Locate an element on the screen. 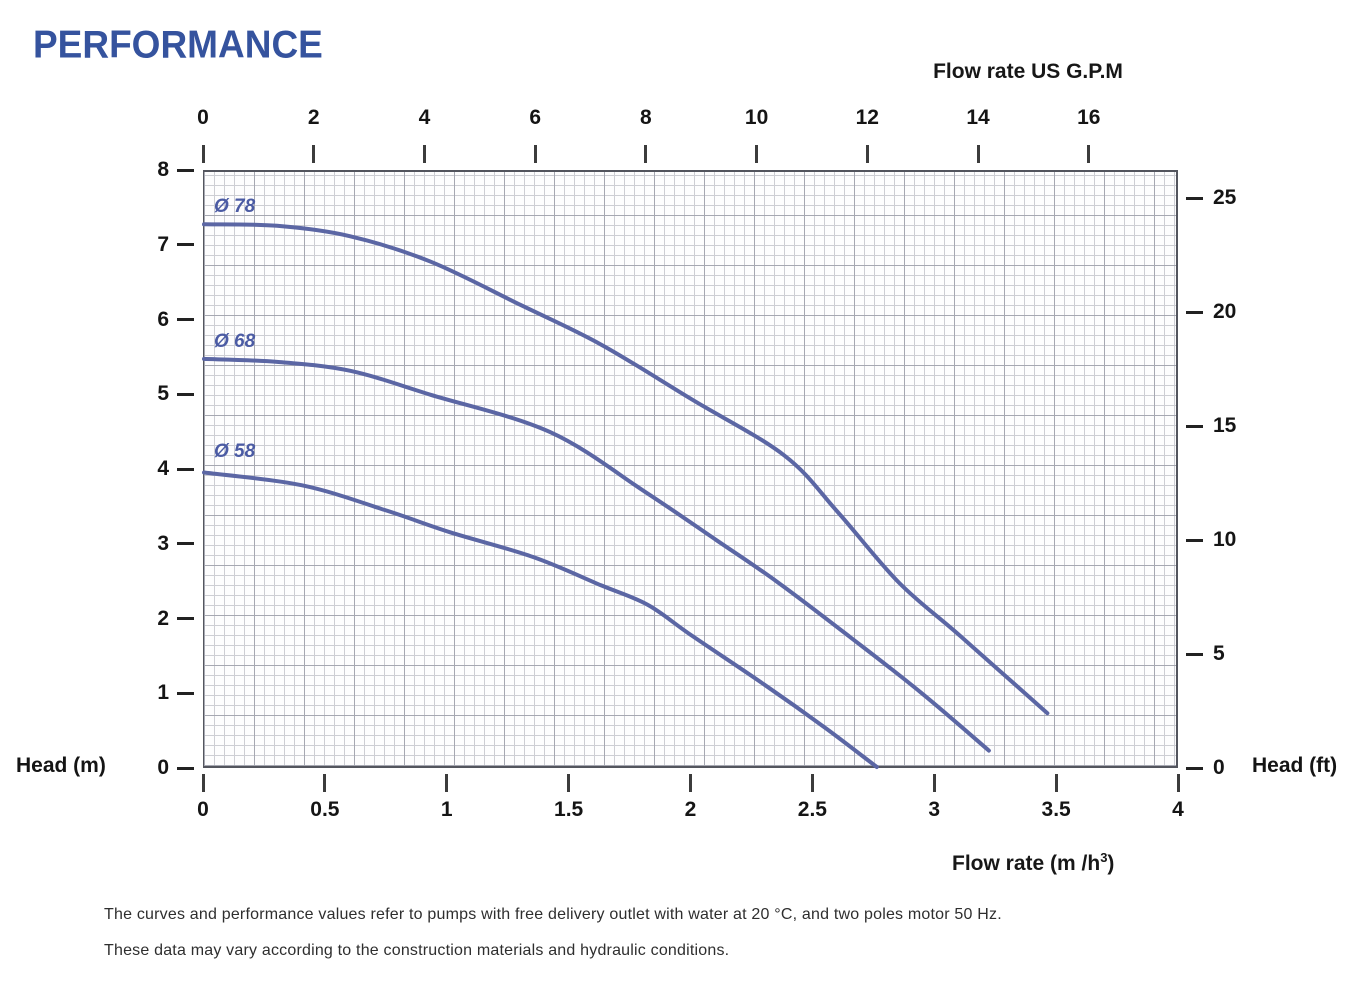 The height and width of the screenshot is (1000, 1368). left-tick-label: 1 is located at coordinates (163, 693).